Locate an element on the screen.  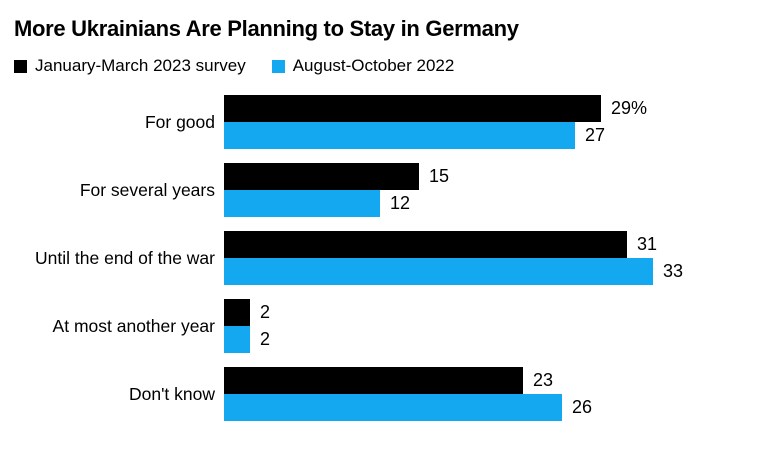
bar-group: For several years 15 12 is located at coordinates (388, 190).